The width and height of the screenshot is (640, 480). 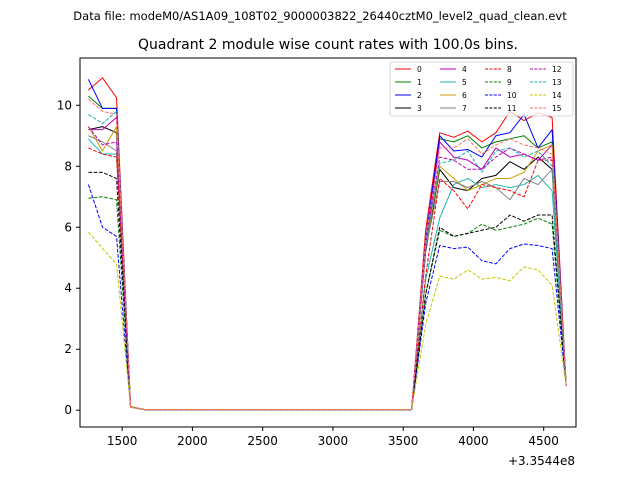 I want to click on legend-label: 7, so click(x=464, y=108).